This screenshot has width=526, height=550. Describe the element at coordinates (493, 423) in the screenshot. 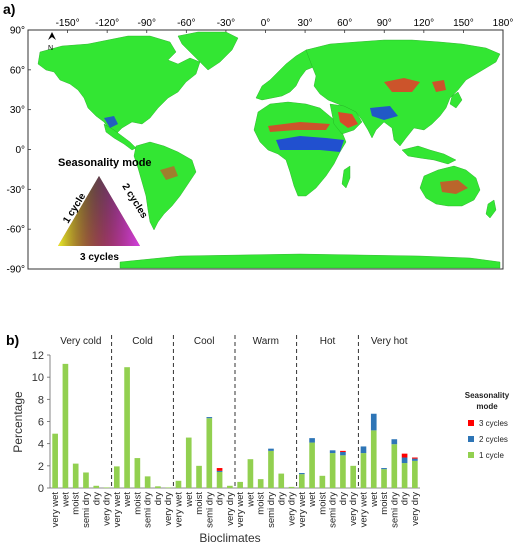

I see `legend-entry: 3 cycles` at that location.